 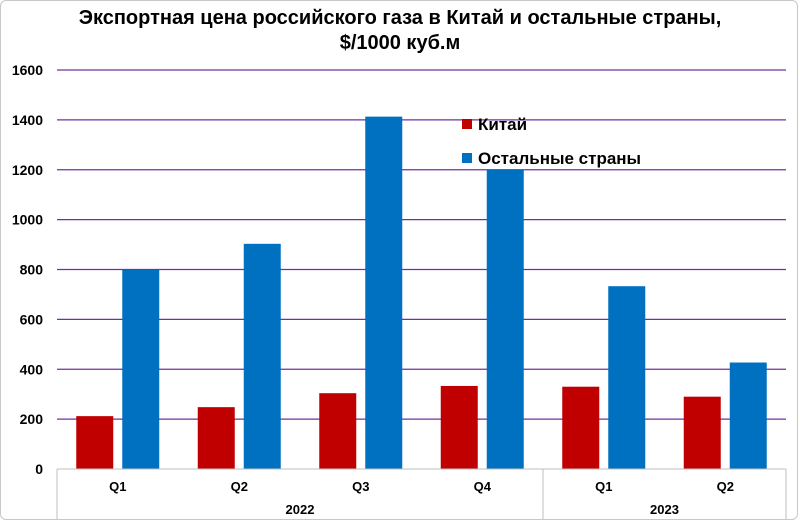 What do you see at coordinates (483, 486) in the screenshot?
I see `x-tick-label: Q4` at bounding box center [483, 486].